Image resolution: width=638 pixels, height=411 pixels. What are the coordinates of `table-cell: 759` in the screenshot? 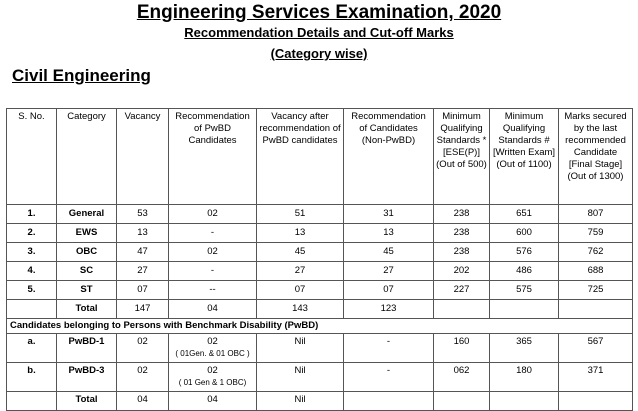 It's located at (595, 233).